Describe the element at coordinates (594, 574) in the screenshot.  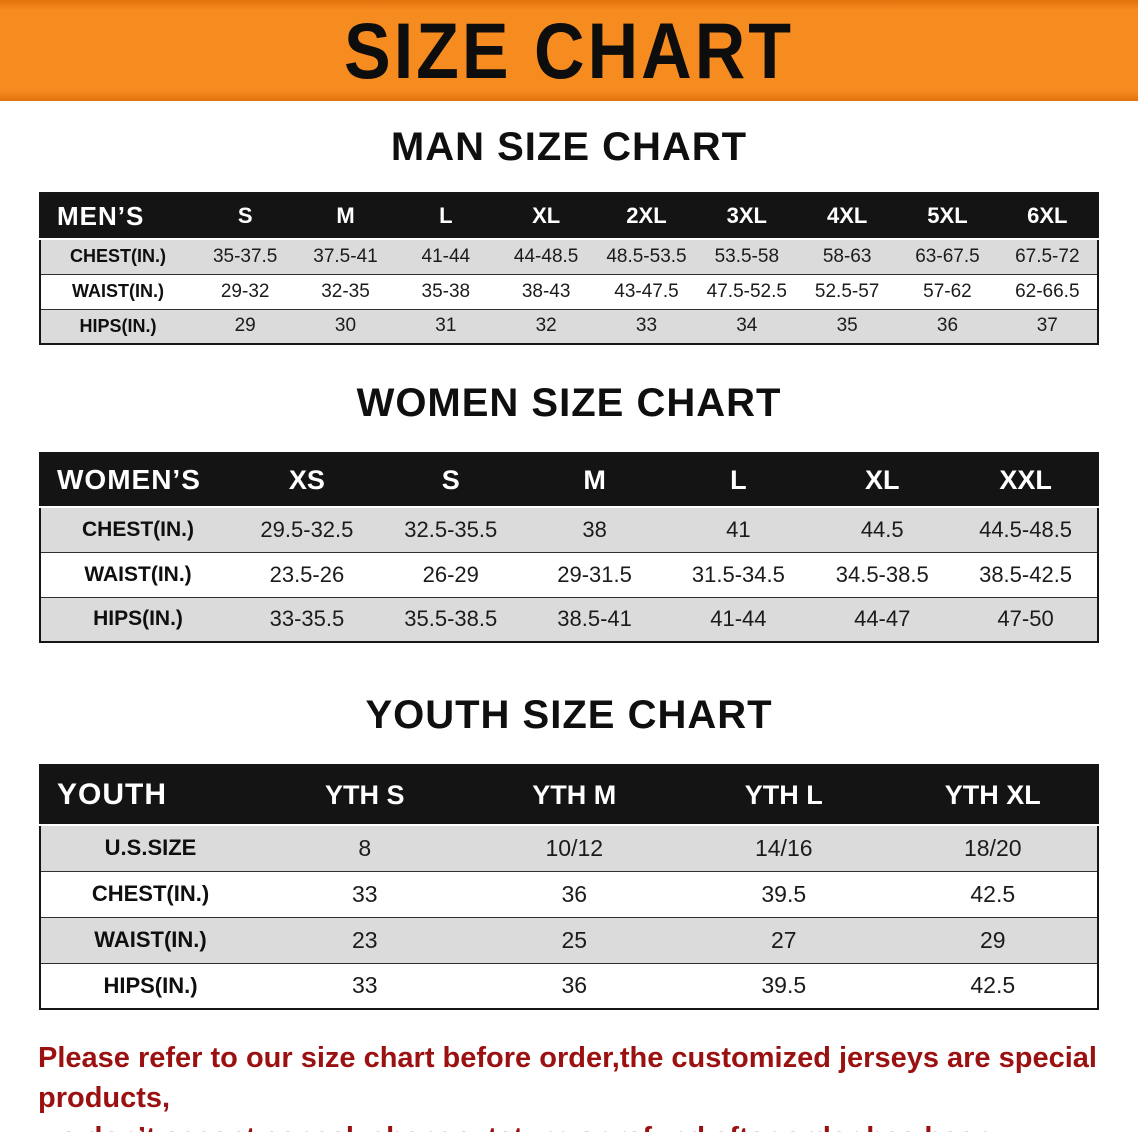
I see `size-value: 29-31.5` at that location.